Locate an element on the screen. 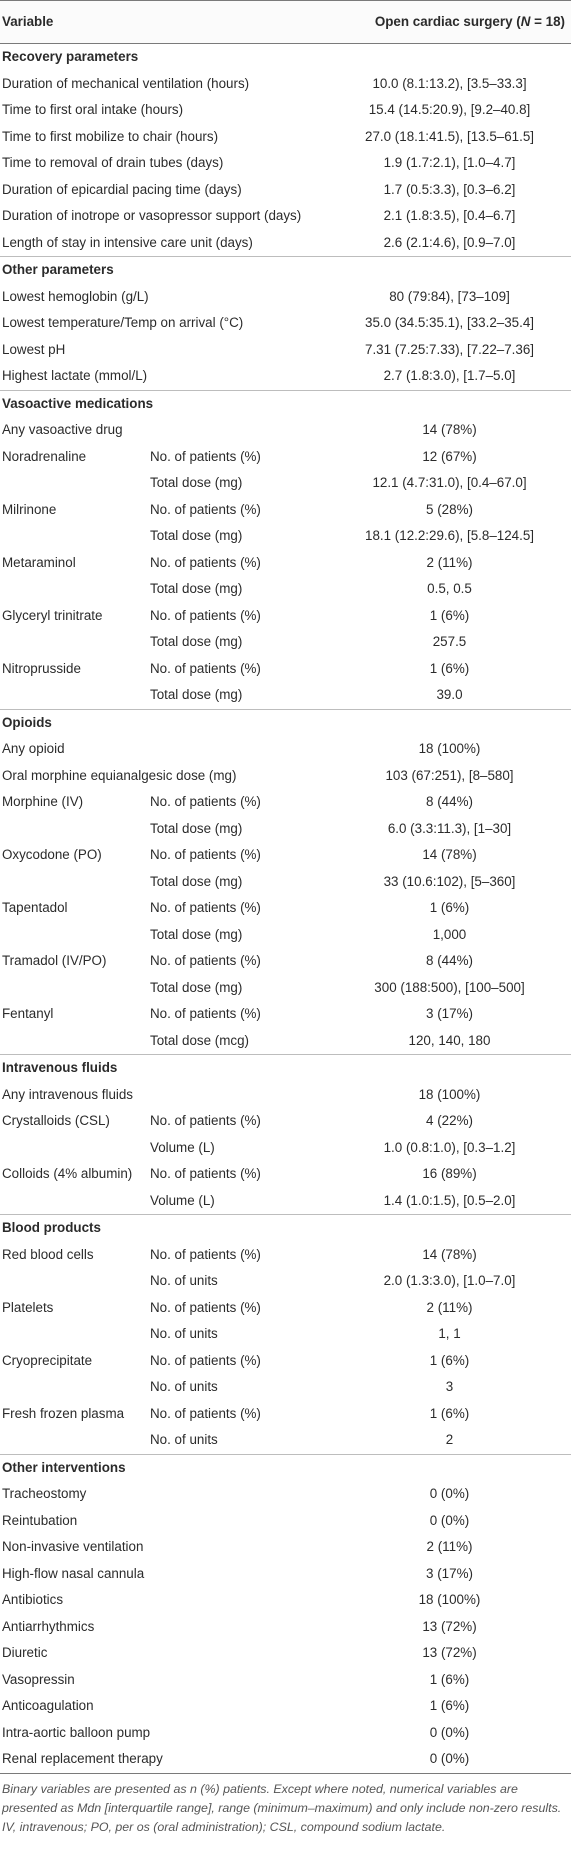 This screenshot has width=571, height=1866. row-variable: Diuretic is located at coordinates (25, 1652).